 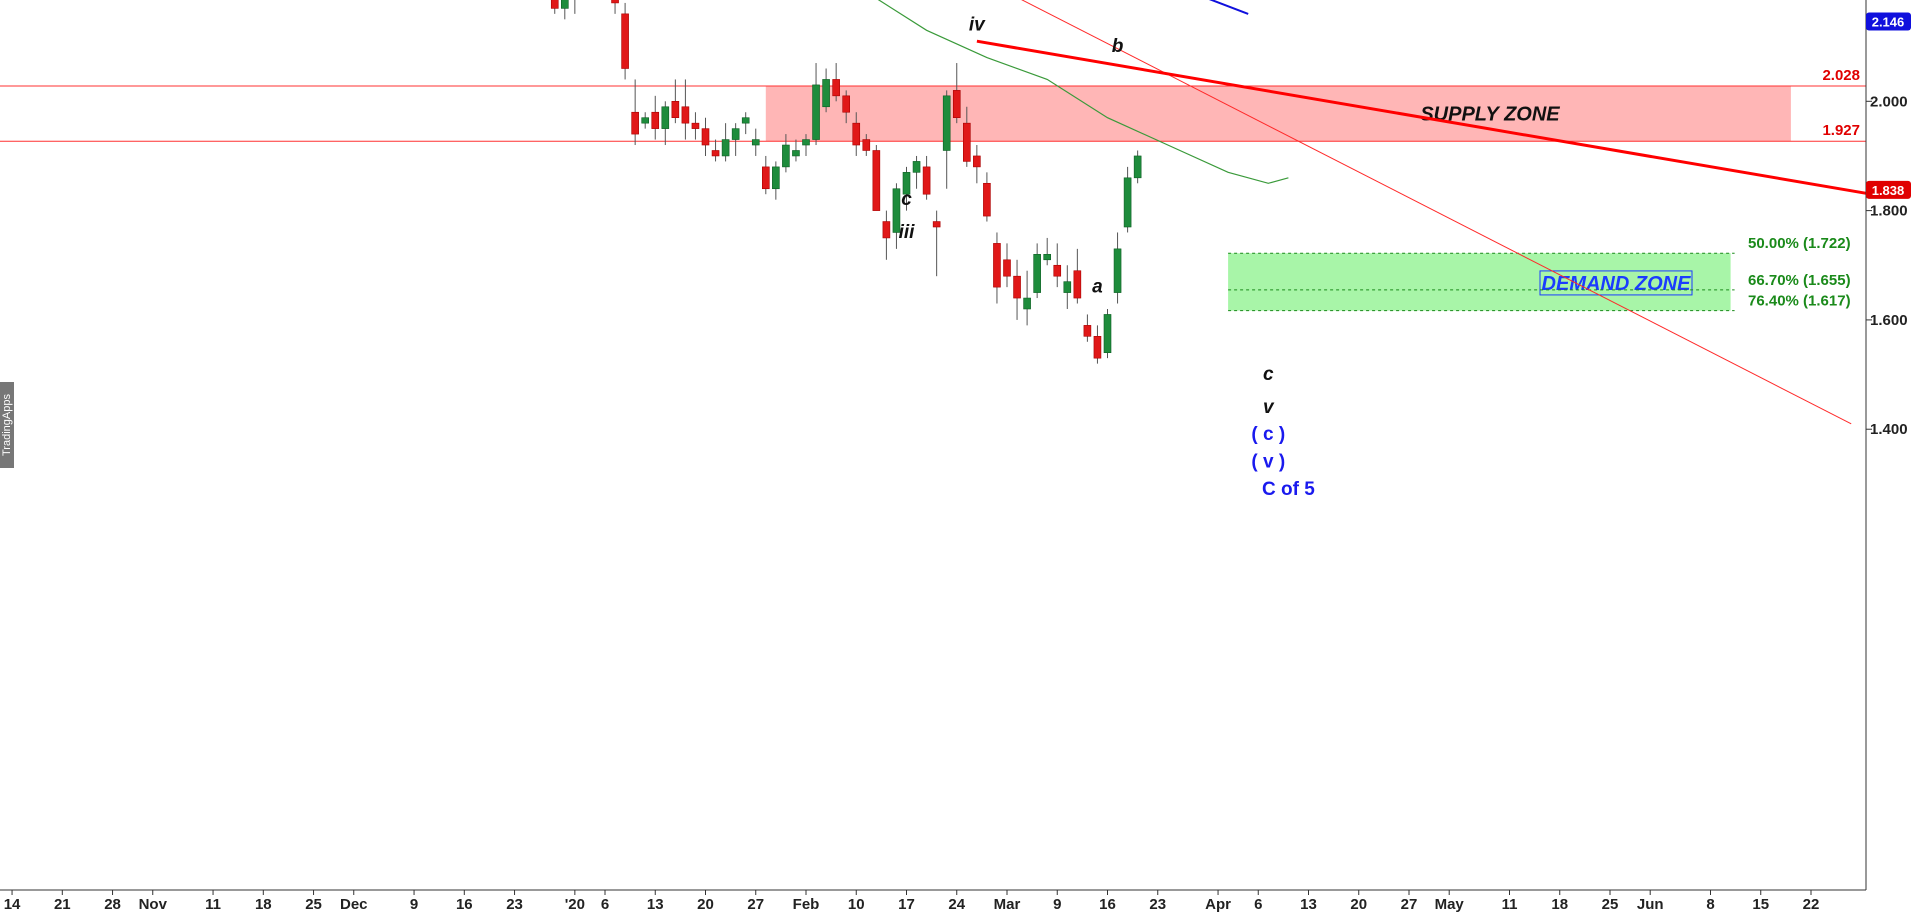 What do you see at coordinates (1218, 904) in the screenshot?
I see `x-tick-label: Apr` at bounding box center [1218, 904].